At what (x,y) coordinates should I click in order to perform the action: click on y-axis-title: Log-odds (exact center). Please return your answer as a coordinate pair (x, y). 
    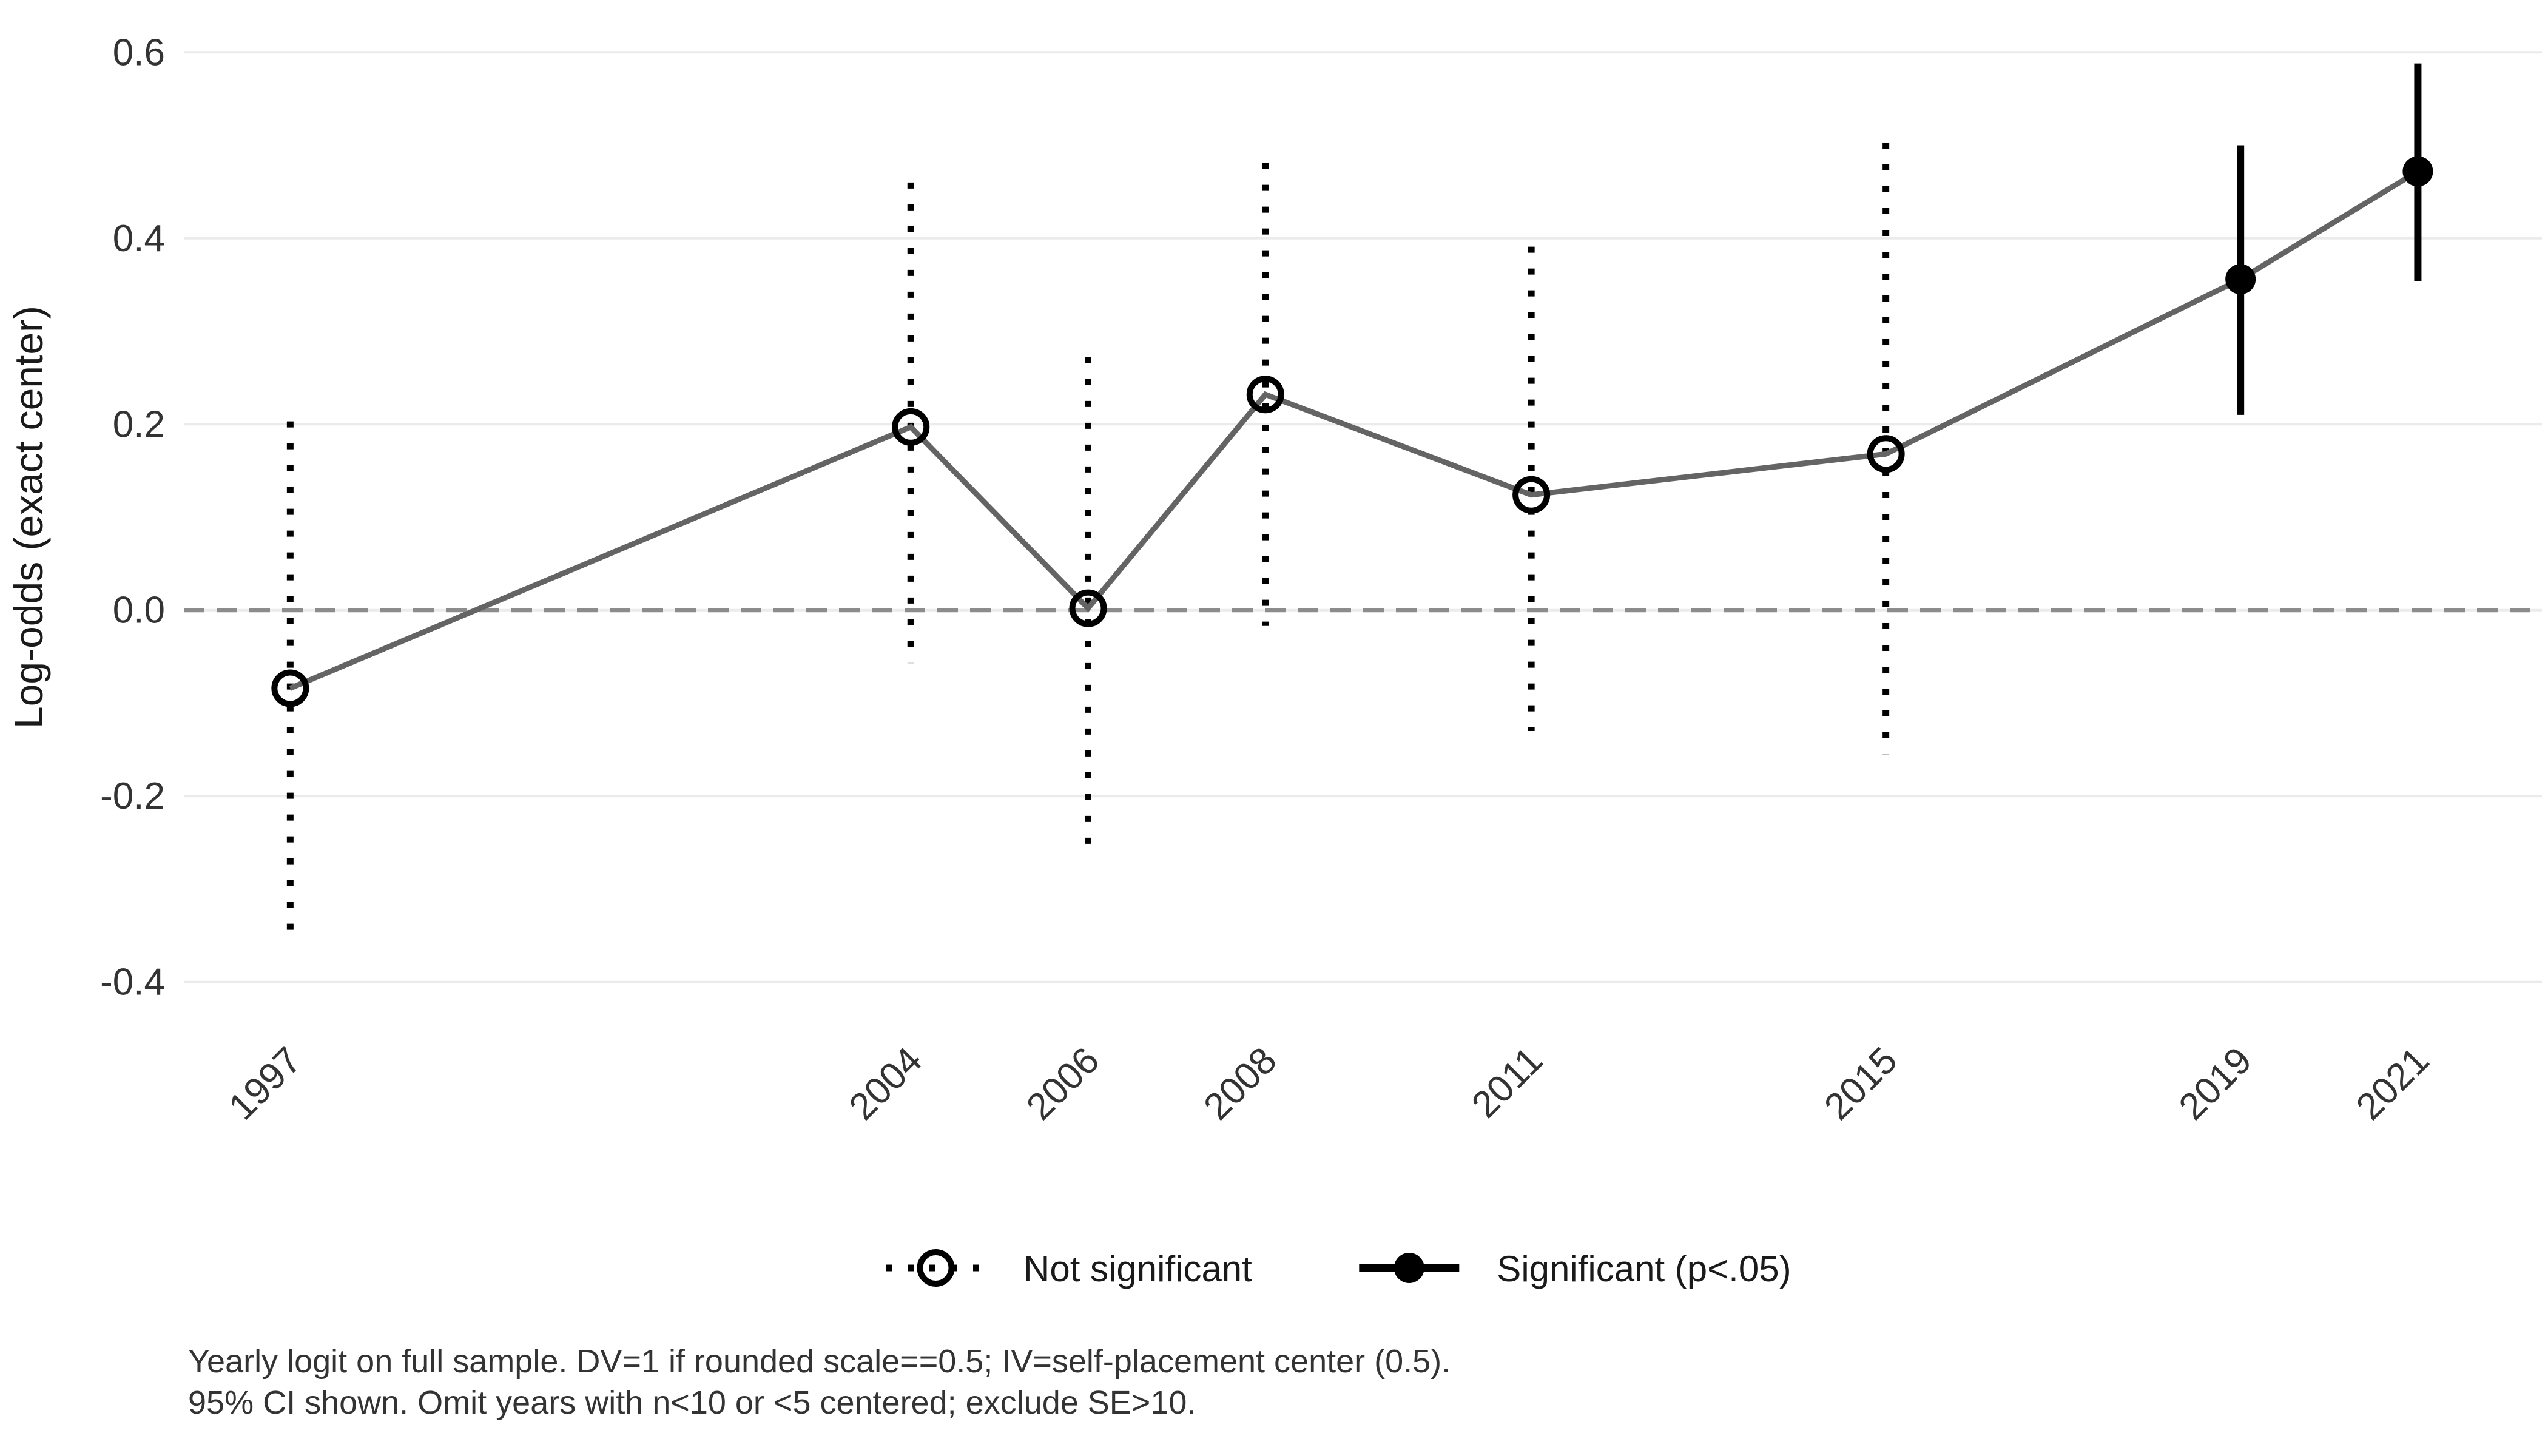
    Looking at the image, I should click on (28, 517).